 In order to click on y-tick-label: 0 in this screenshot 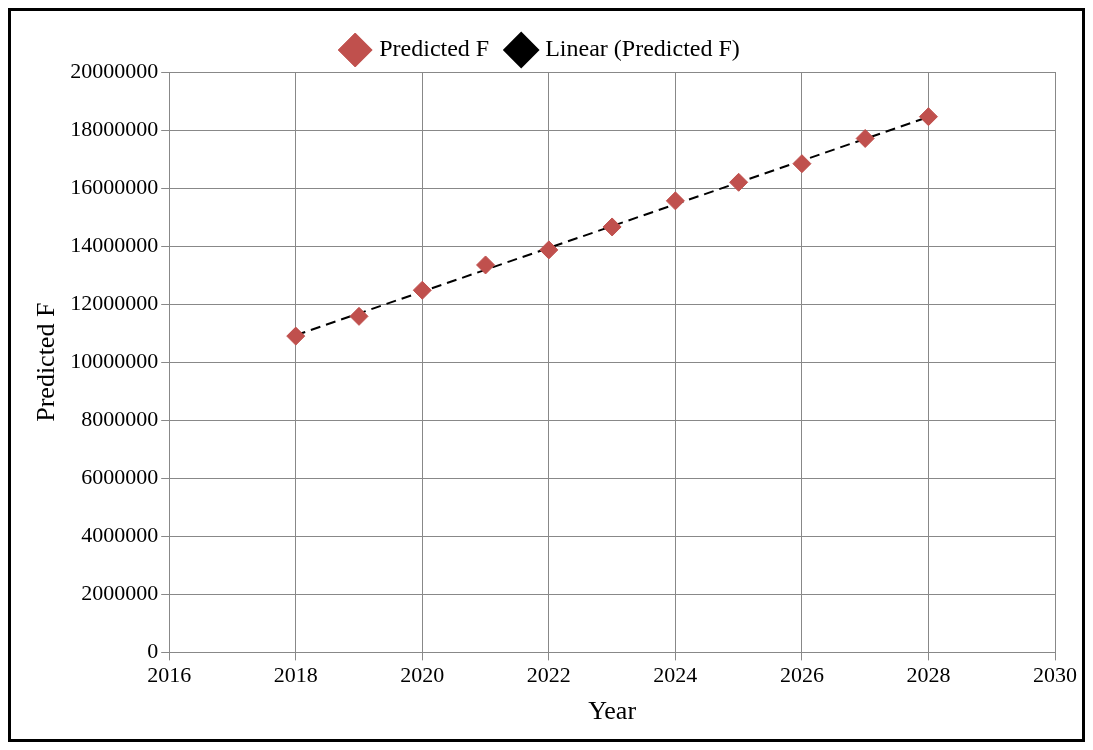, I will do `click(153, 651)`.